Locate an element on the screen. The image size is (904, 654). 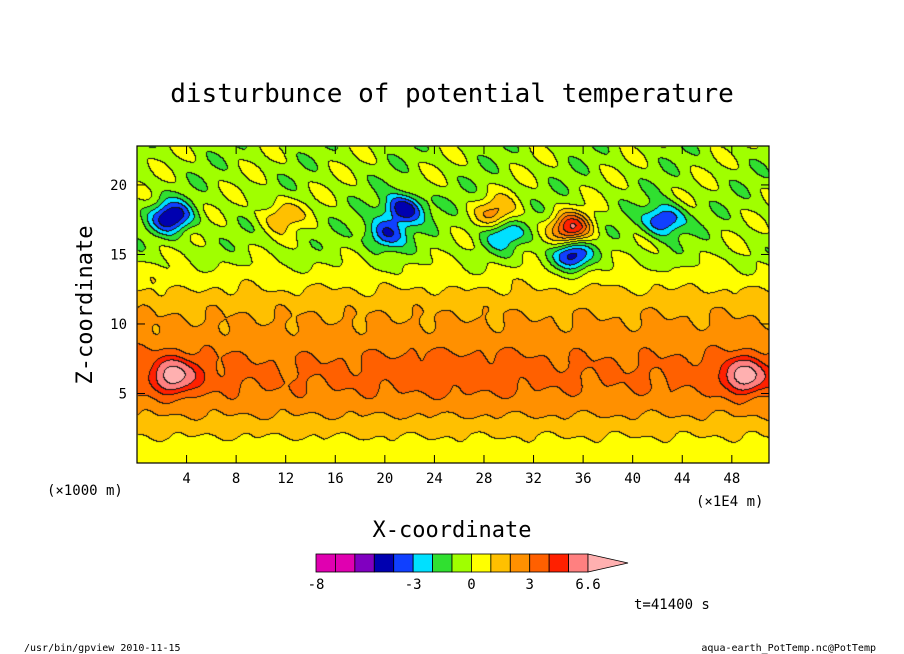
colorbar-tick-label: 6.6 is located at coordinates (587, 585).